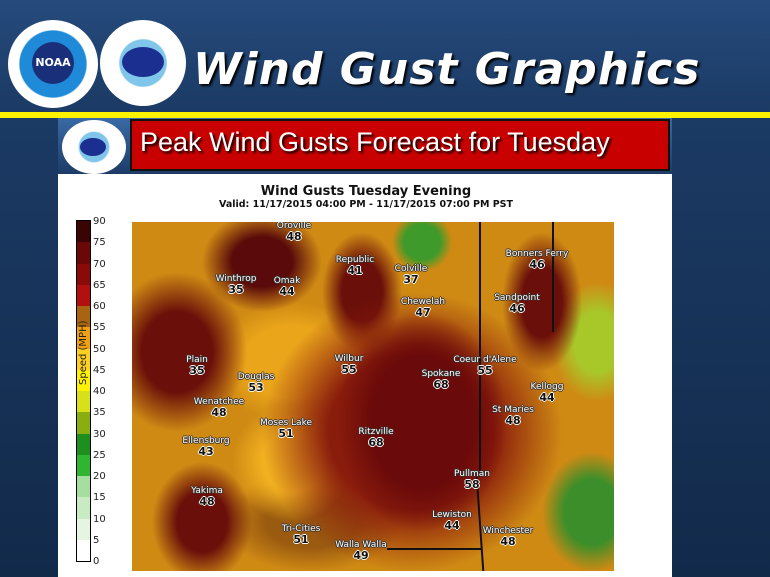  I want to click on colorbar-tick-label: 25, so click(99, 455).